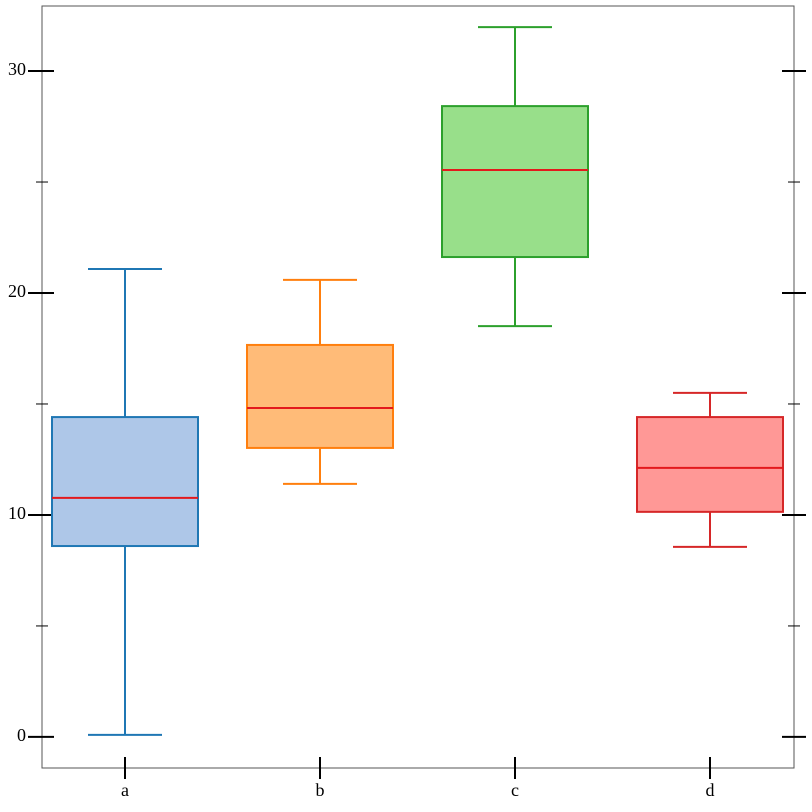 The width and height of the screenshot is (812, 812). What do you see at coordinates (17, 69) in the screenshot?
I see `y-tick-label: 30` at bounding box center [17, 69].